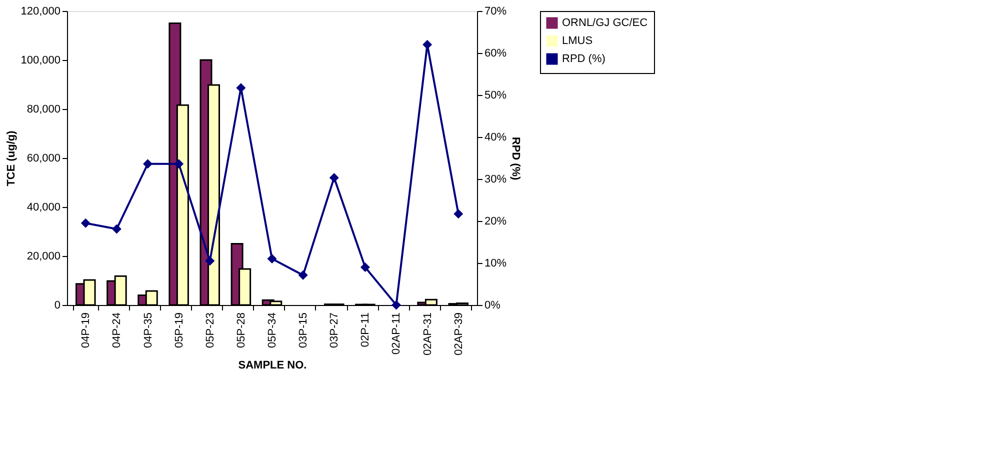 This screenshot has height=475, width=995. I want to click on x-tick-label: 02P-11, so click(366, 330).